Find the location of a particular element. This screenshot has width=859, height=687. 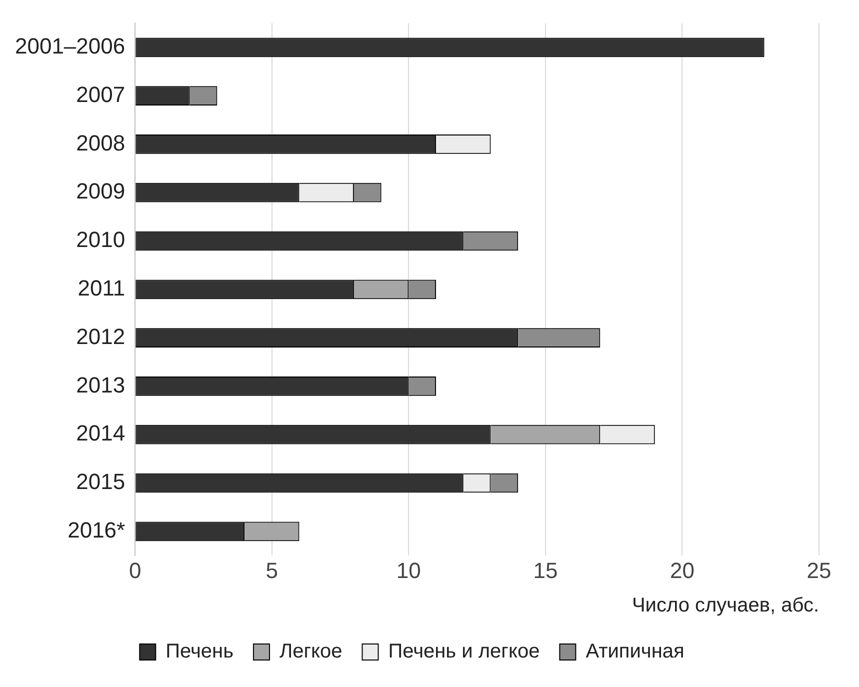

y-tick-label: 2014 is located at coordinates (101, 433).